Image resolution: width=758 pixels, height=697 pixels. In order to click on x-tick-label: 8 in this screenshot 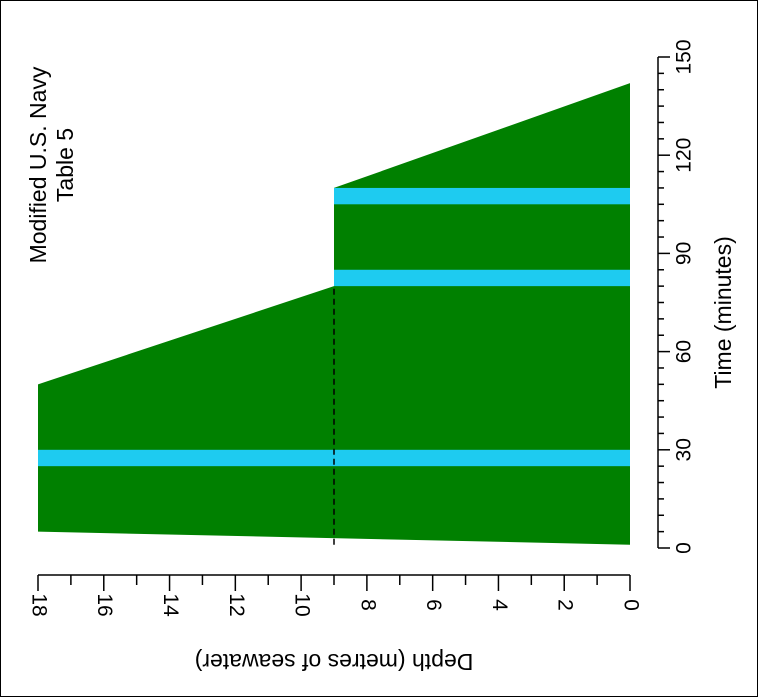, I will do `click(367, 605)`.